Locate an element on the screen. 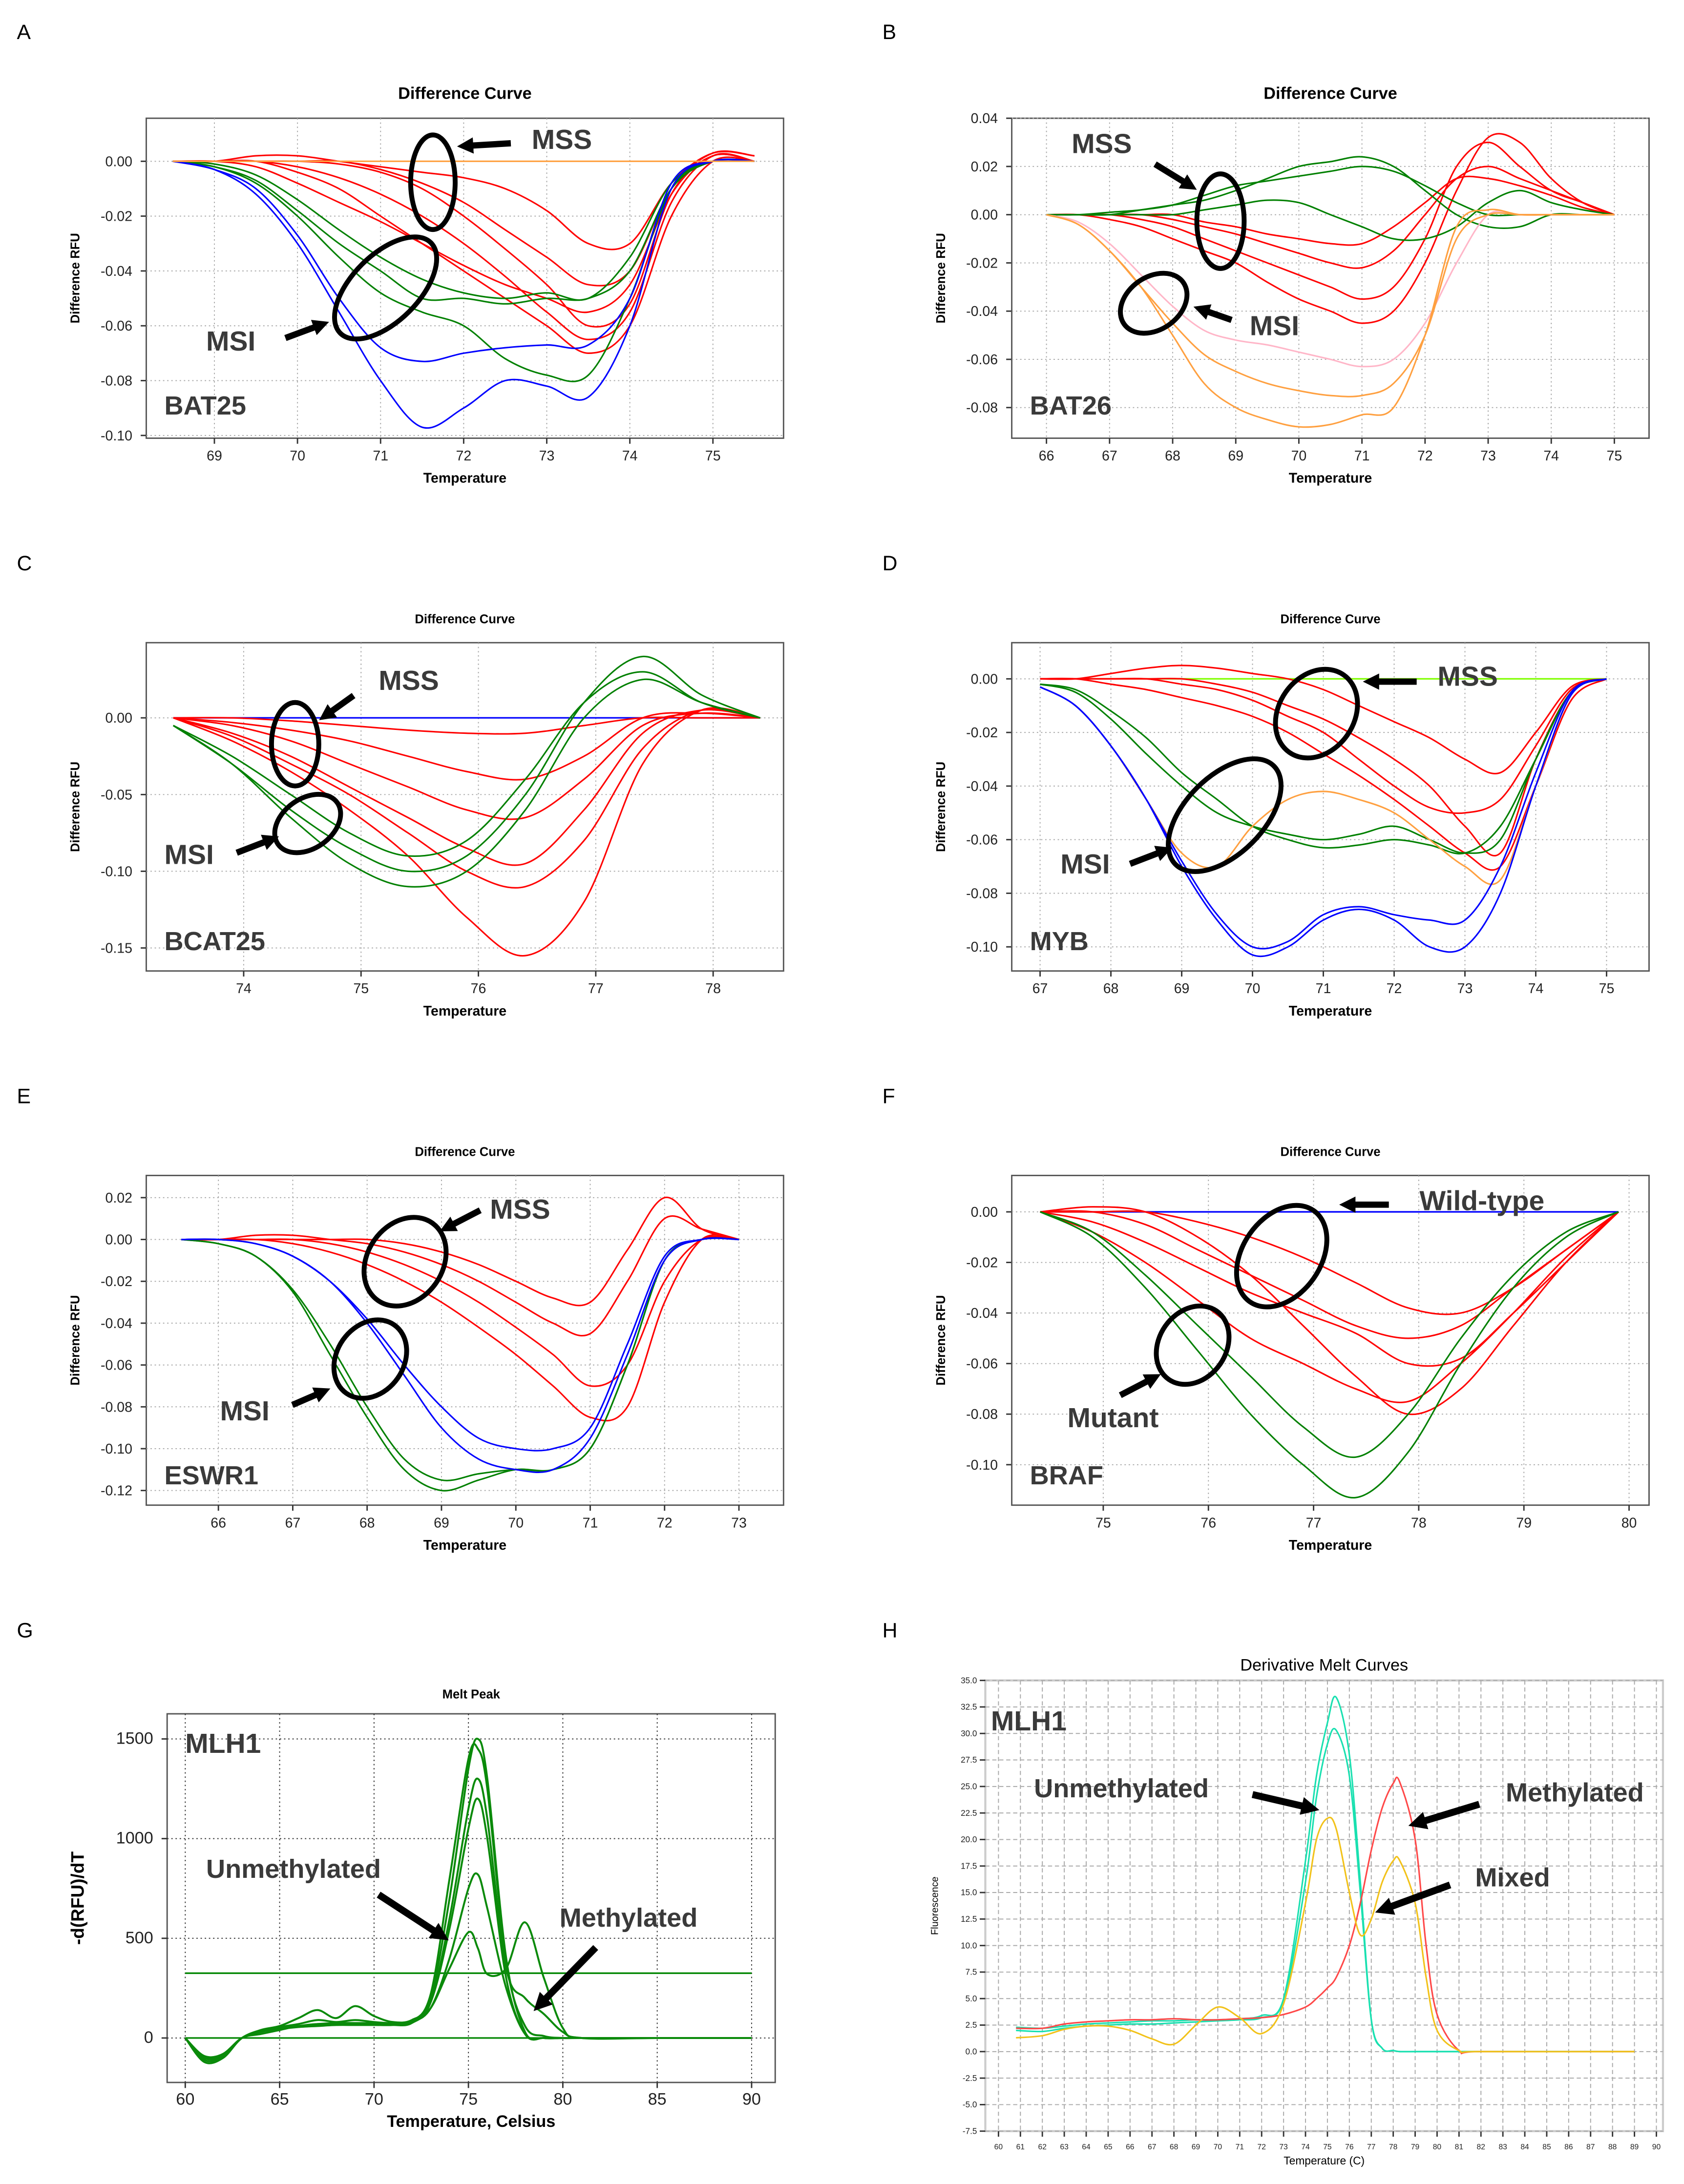 This screenshot has height=2184, width=1684. y-tick-label: 10.0 is located at coordinates (969, 1945).